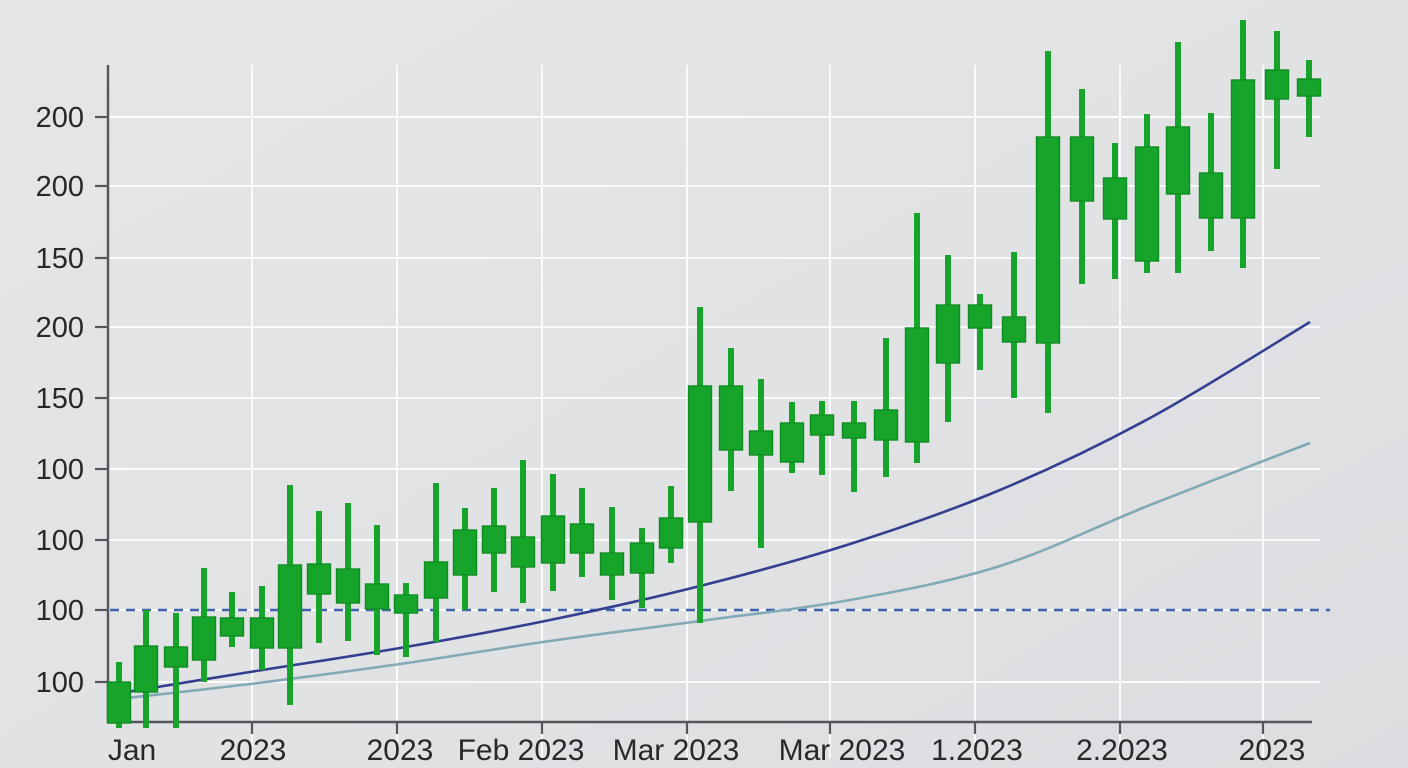  Describe the element at coordinates (1122, 750) in the screenshot. I see `x-tick-label: 2.2023` at that location.